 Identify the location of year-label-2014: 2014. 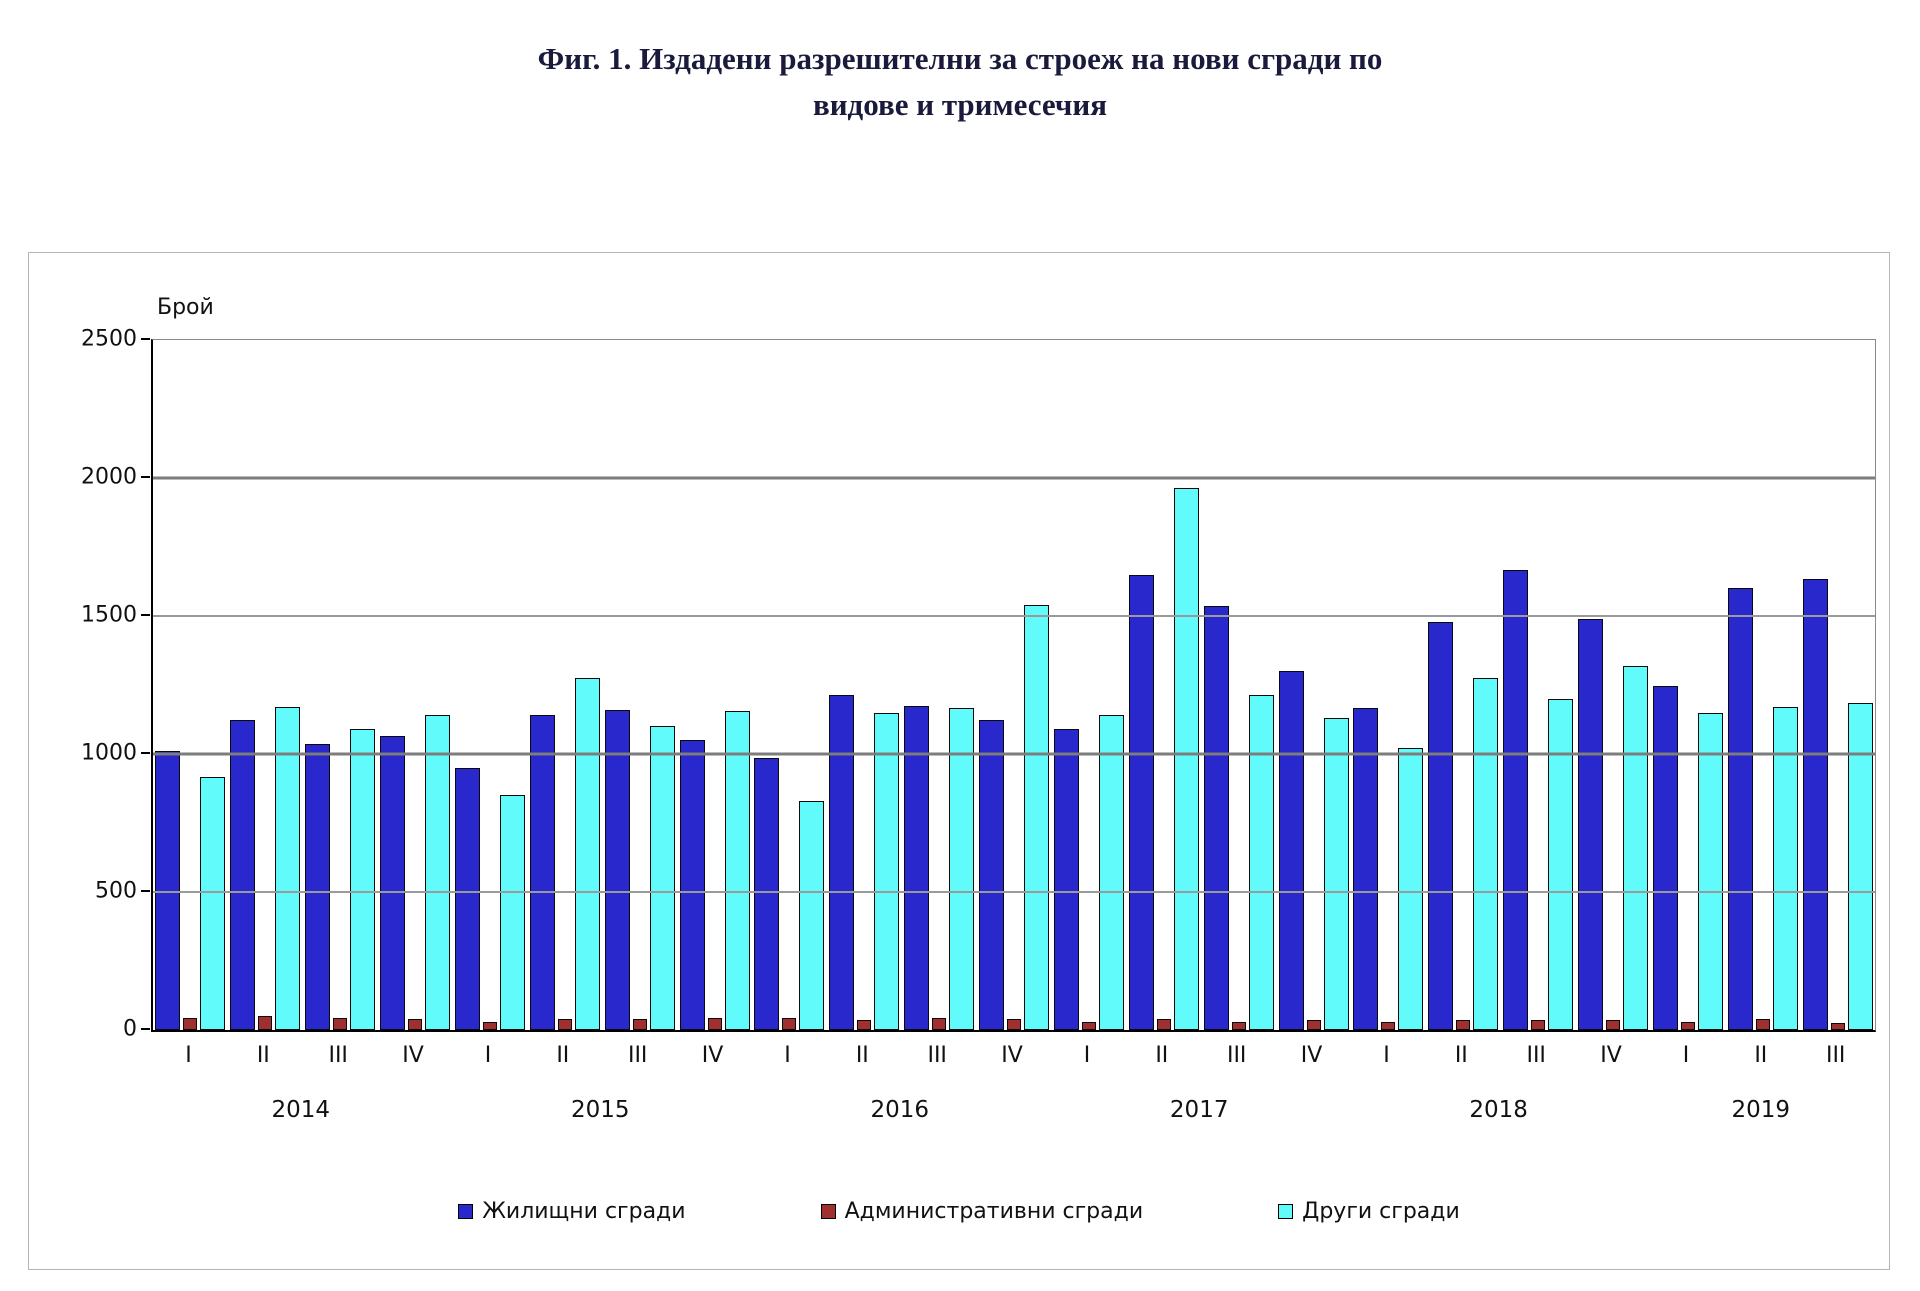
(301, 1110).